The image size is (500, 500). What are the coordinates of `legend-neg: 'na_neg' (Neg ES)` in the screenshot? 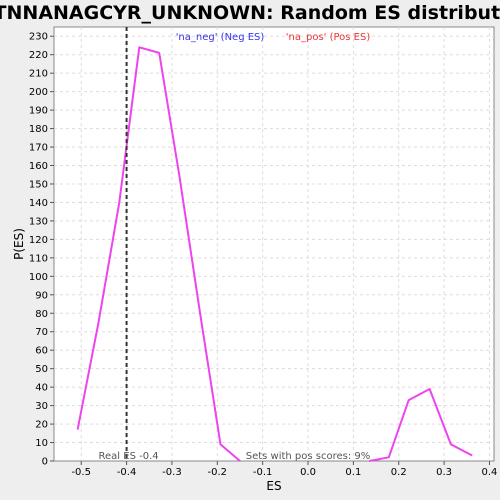 It's located at (220, 37).